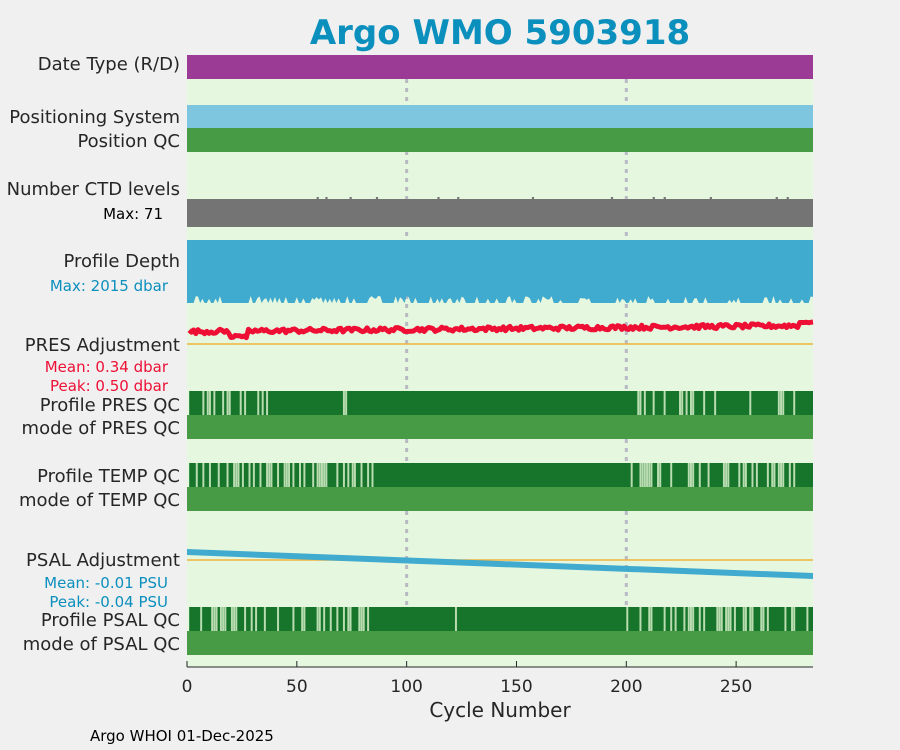  What do you see at coordinates (500, 67) in the screenshot?
I see `date-type-bar` at bounding box center [500, 67].